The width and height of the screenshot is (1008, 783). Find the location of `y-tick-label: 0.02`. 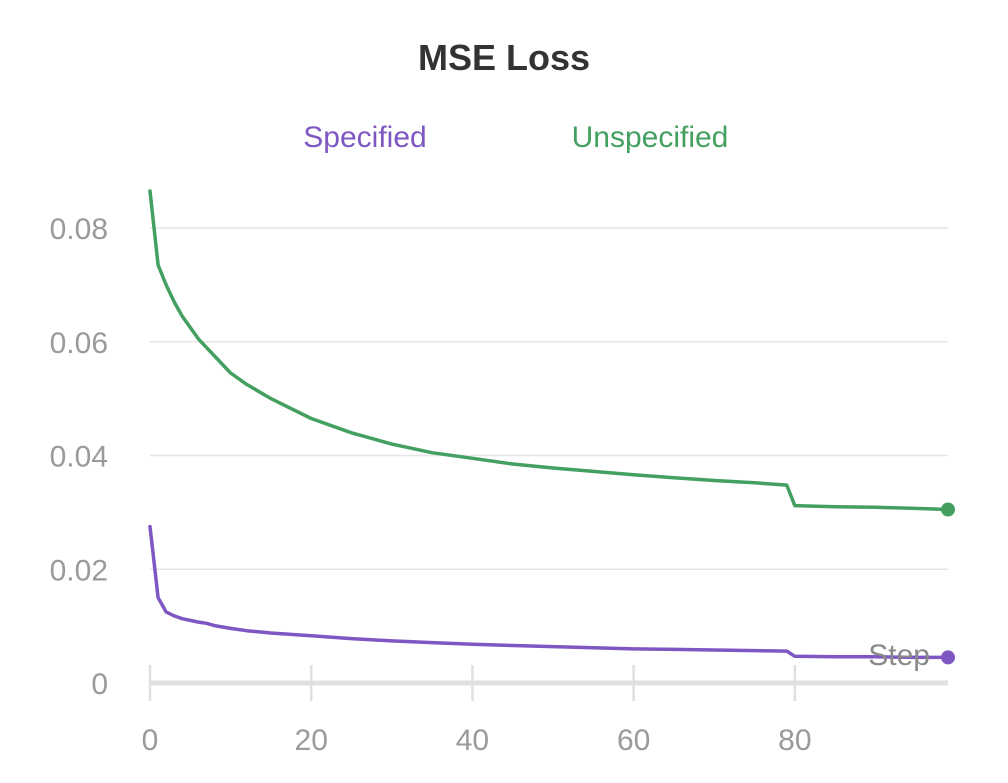

y-tick-label: 0.02 is located at coordinates (79, 570).